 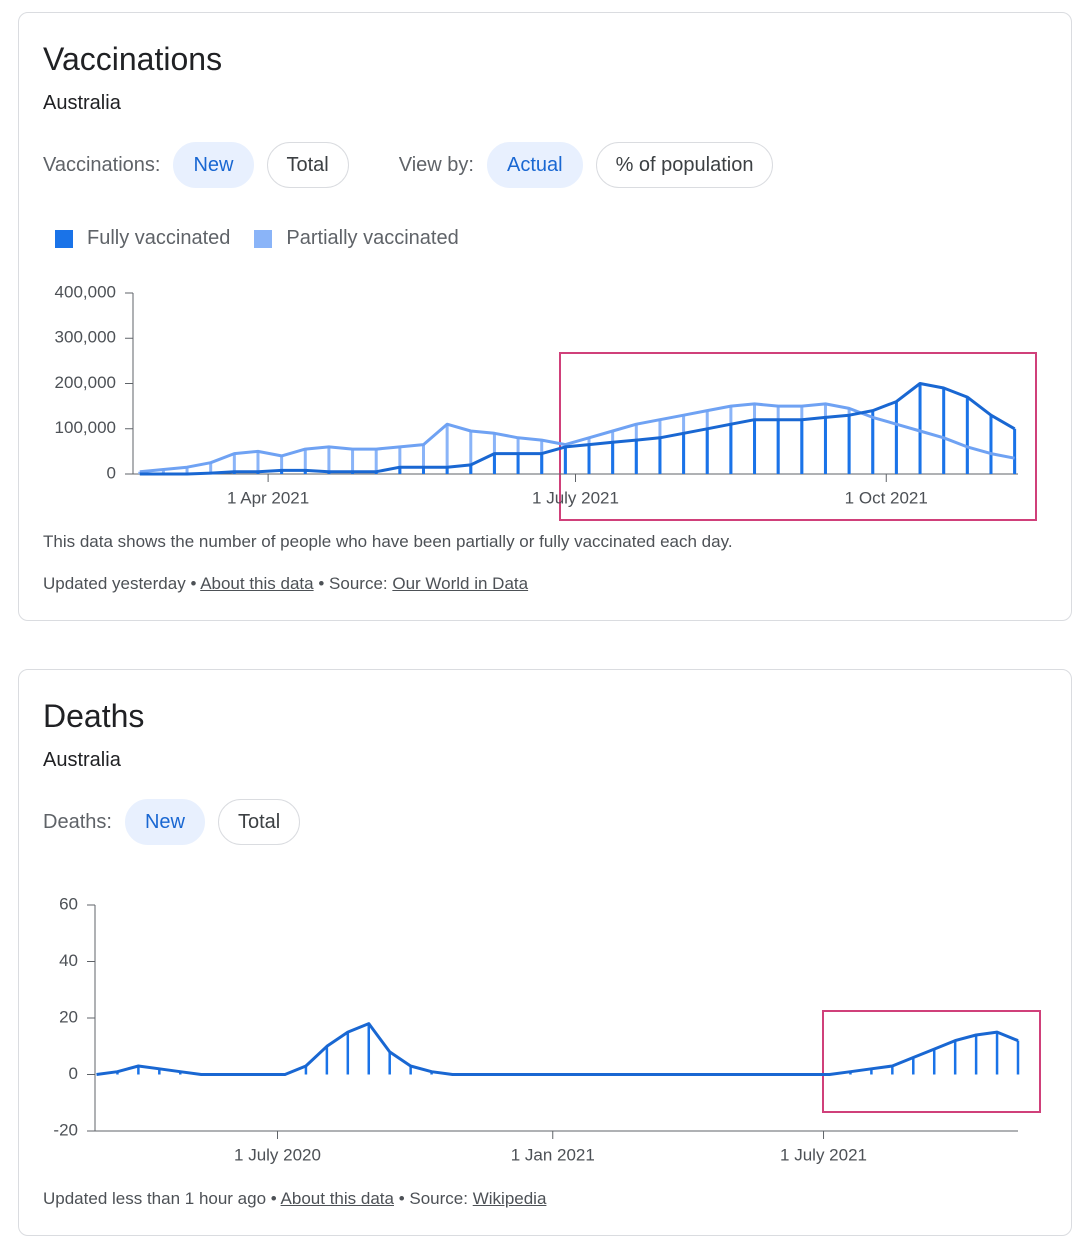 I want to click on y-tick-label: 60, so click(x=68, y=903).